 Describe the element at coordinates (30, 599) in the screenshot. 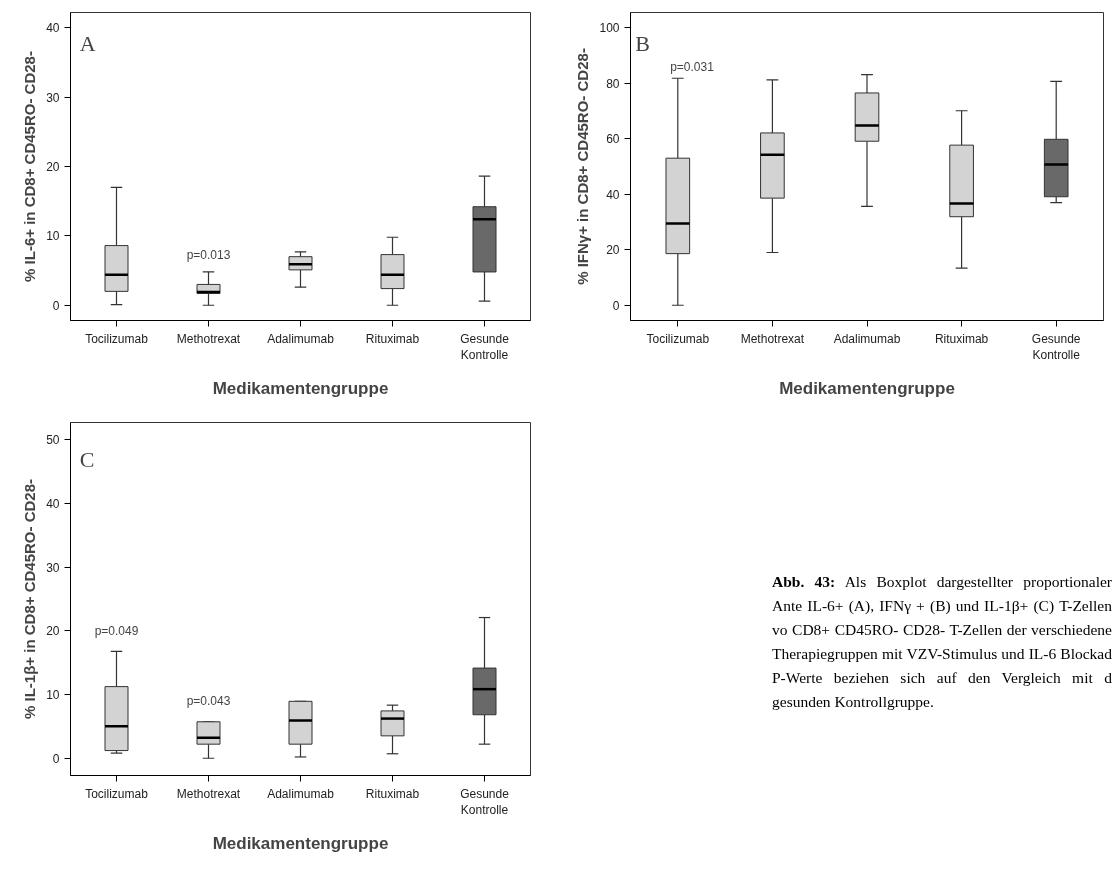

I see `y-axis-title: % IL-1β+ in CD8+ CD45RO- CD28-` at that location.